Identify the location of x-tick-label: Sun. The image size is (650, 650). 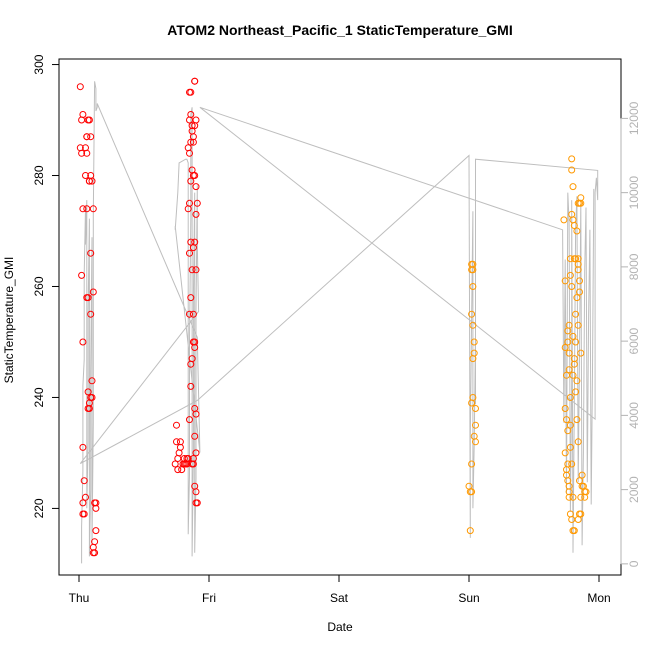
(468, 598).